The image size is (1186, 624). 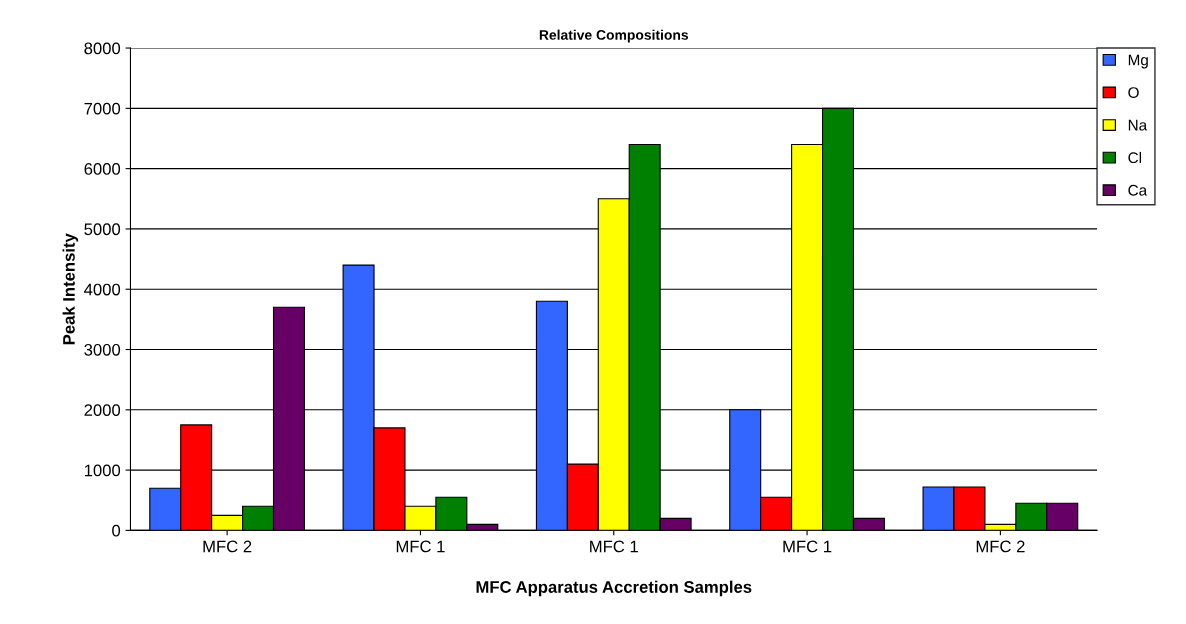 What do you see at coordinates (1135, 157) in the screenshot?
I see `legend-label: Cl` at bounding box center [1135, 157].